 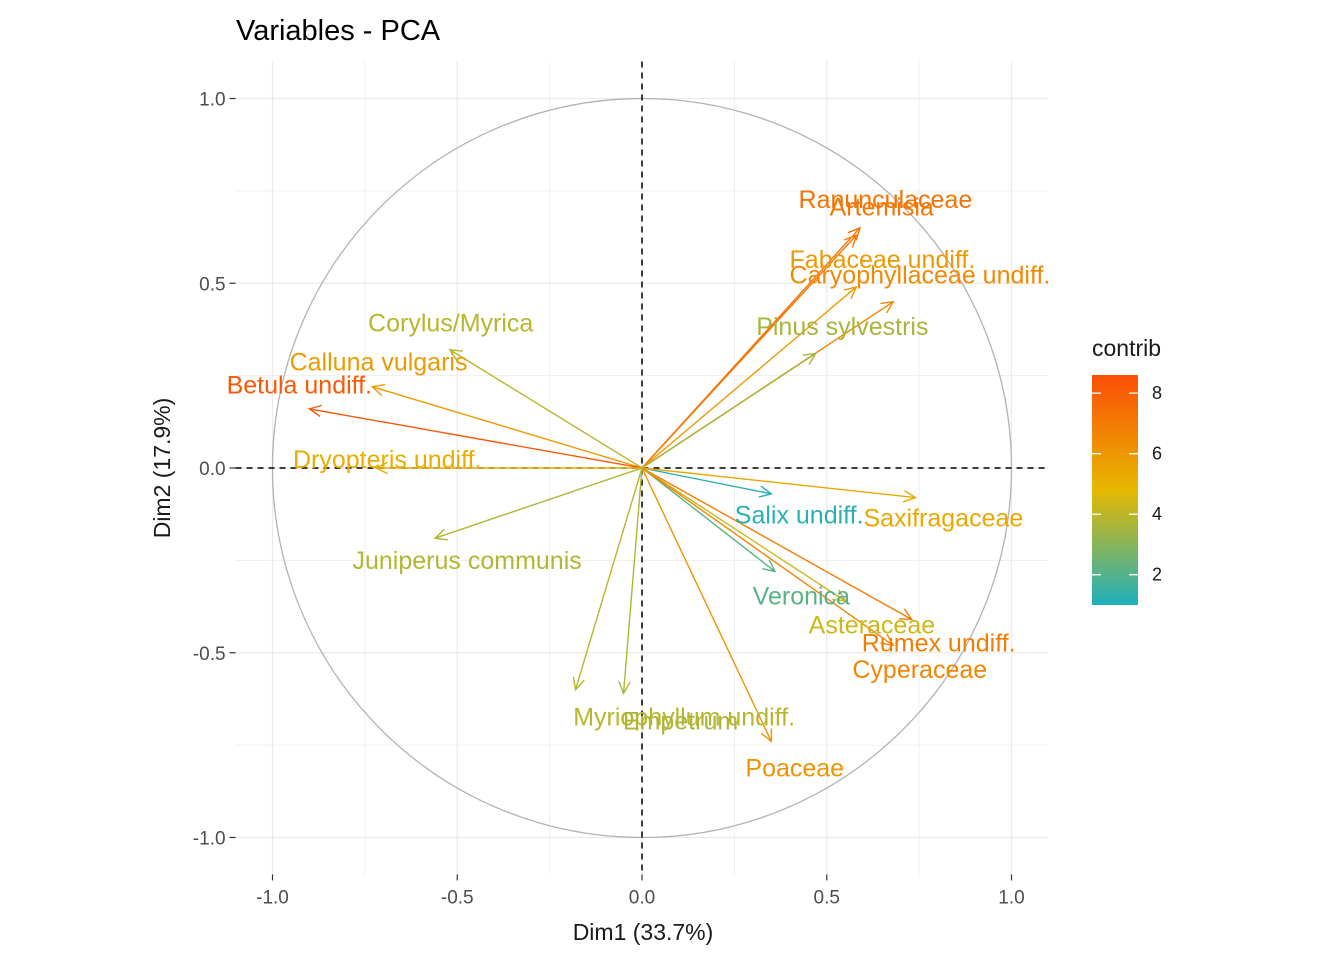 What do you see at coordinates (882, 207) in the screenshot?
I see `variable-label: Artemisia` at bounding box center [882, 207].